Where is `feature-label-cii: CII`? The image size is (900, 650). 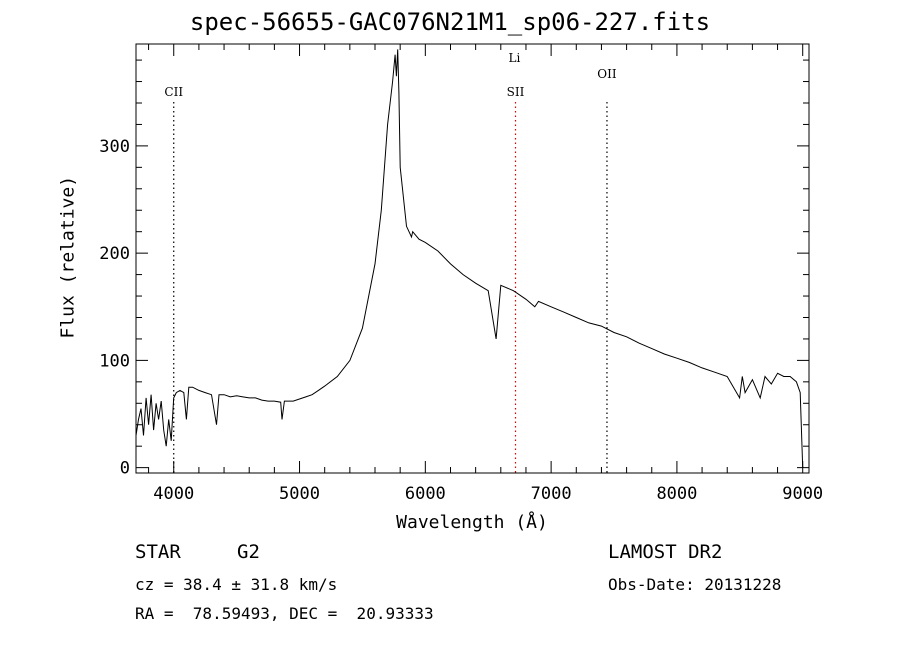 feature-label-cii: CII is located at coordinates (173, 92).